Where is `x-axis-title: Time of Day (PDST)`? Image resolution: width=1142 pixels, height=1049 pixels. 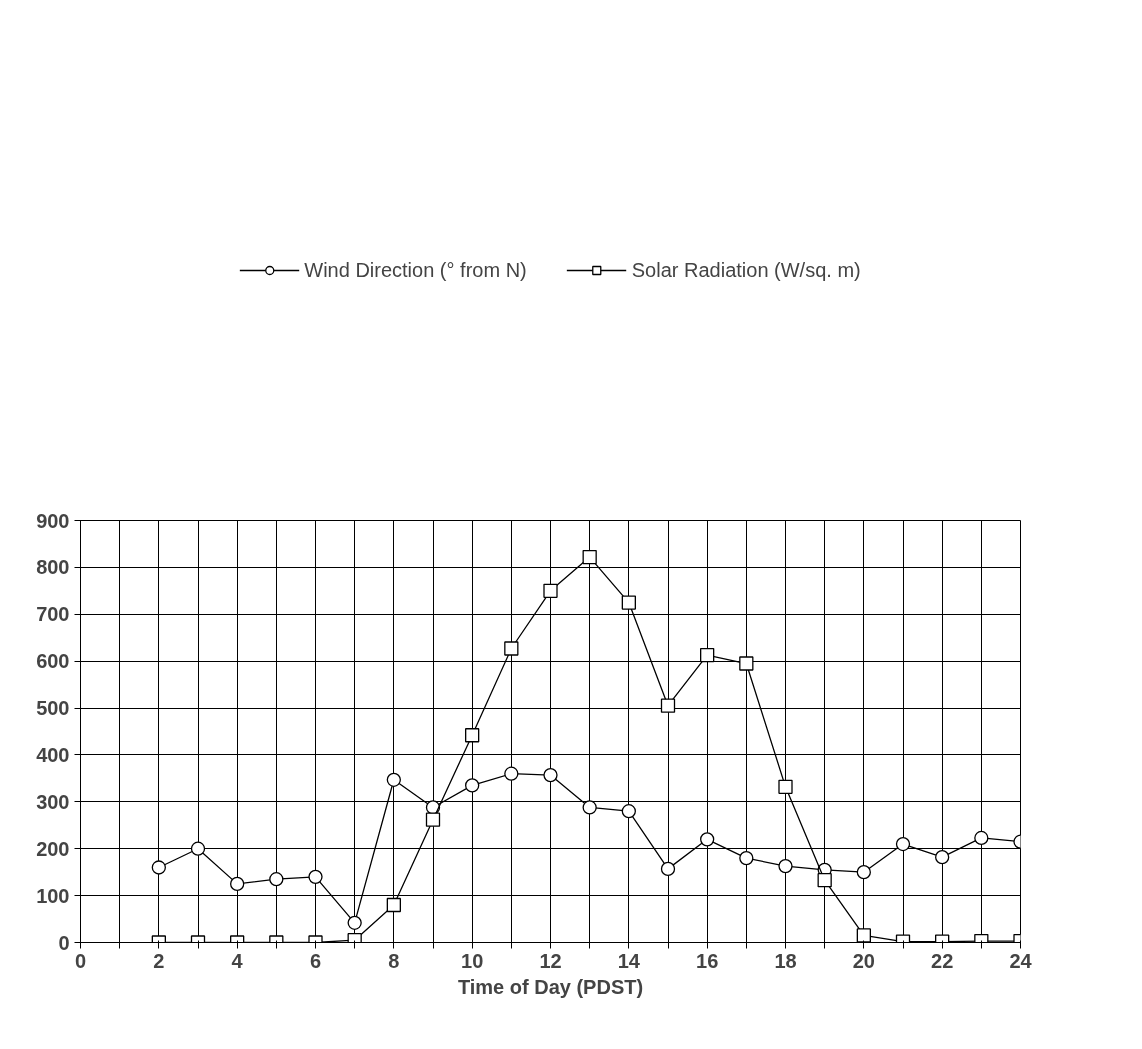 x-axis-title: Time of Day (PDST) is located at coordinates (550, 986).